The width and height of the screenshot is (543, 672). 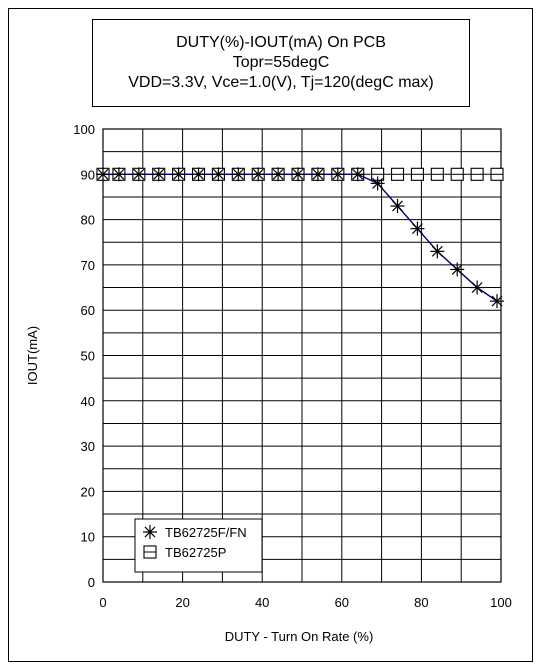 What do you see at coordinates (32, 355) in the screenshot?
I see `y-axis-label: IOUT(mA)` at bounding box center [32, 355].